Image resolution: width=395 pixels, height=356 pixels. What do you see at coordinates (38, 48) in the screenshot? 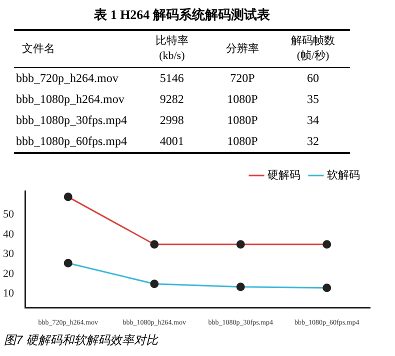
I see `text: 文件名` at bounding box center [38, 48].